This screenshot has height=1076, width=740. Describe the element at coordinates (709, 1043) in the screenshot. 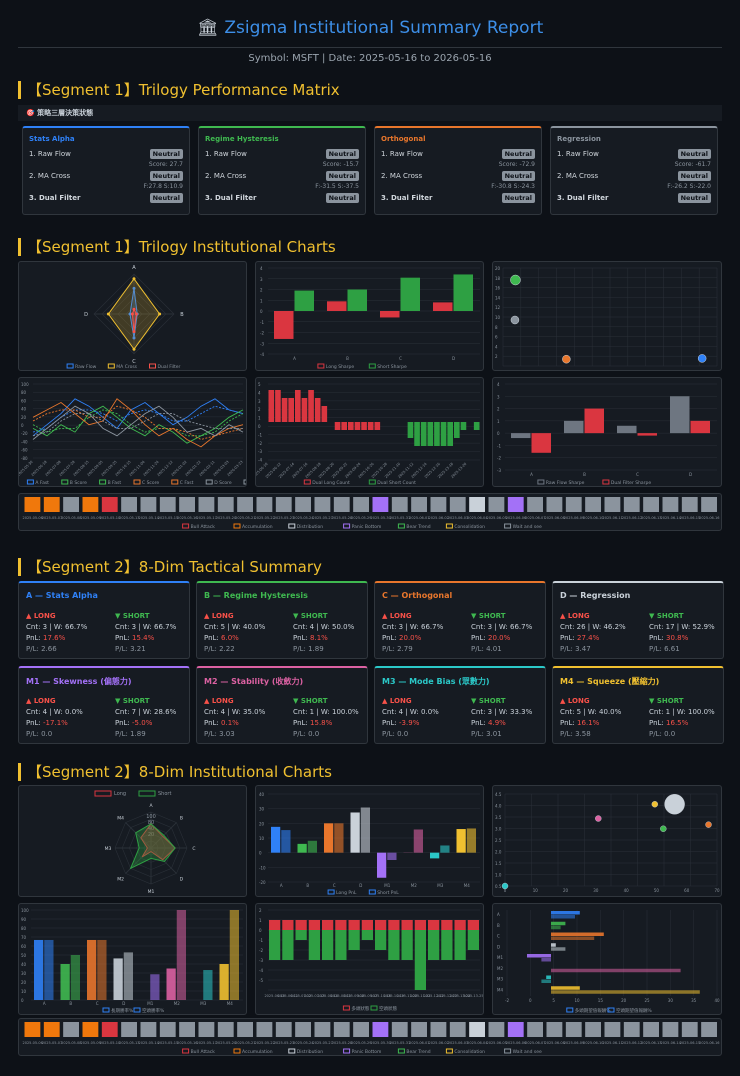

I see `tick-label: 2025-06-16` at that location.